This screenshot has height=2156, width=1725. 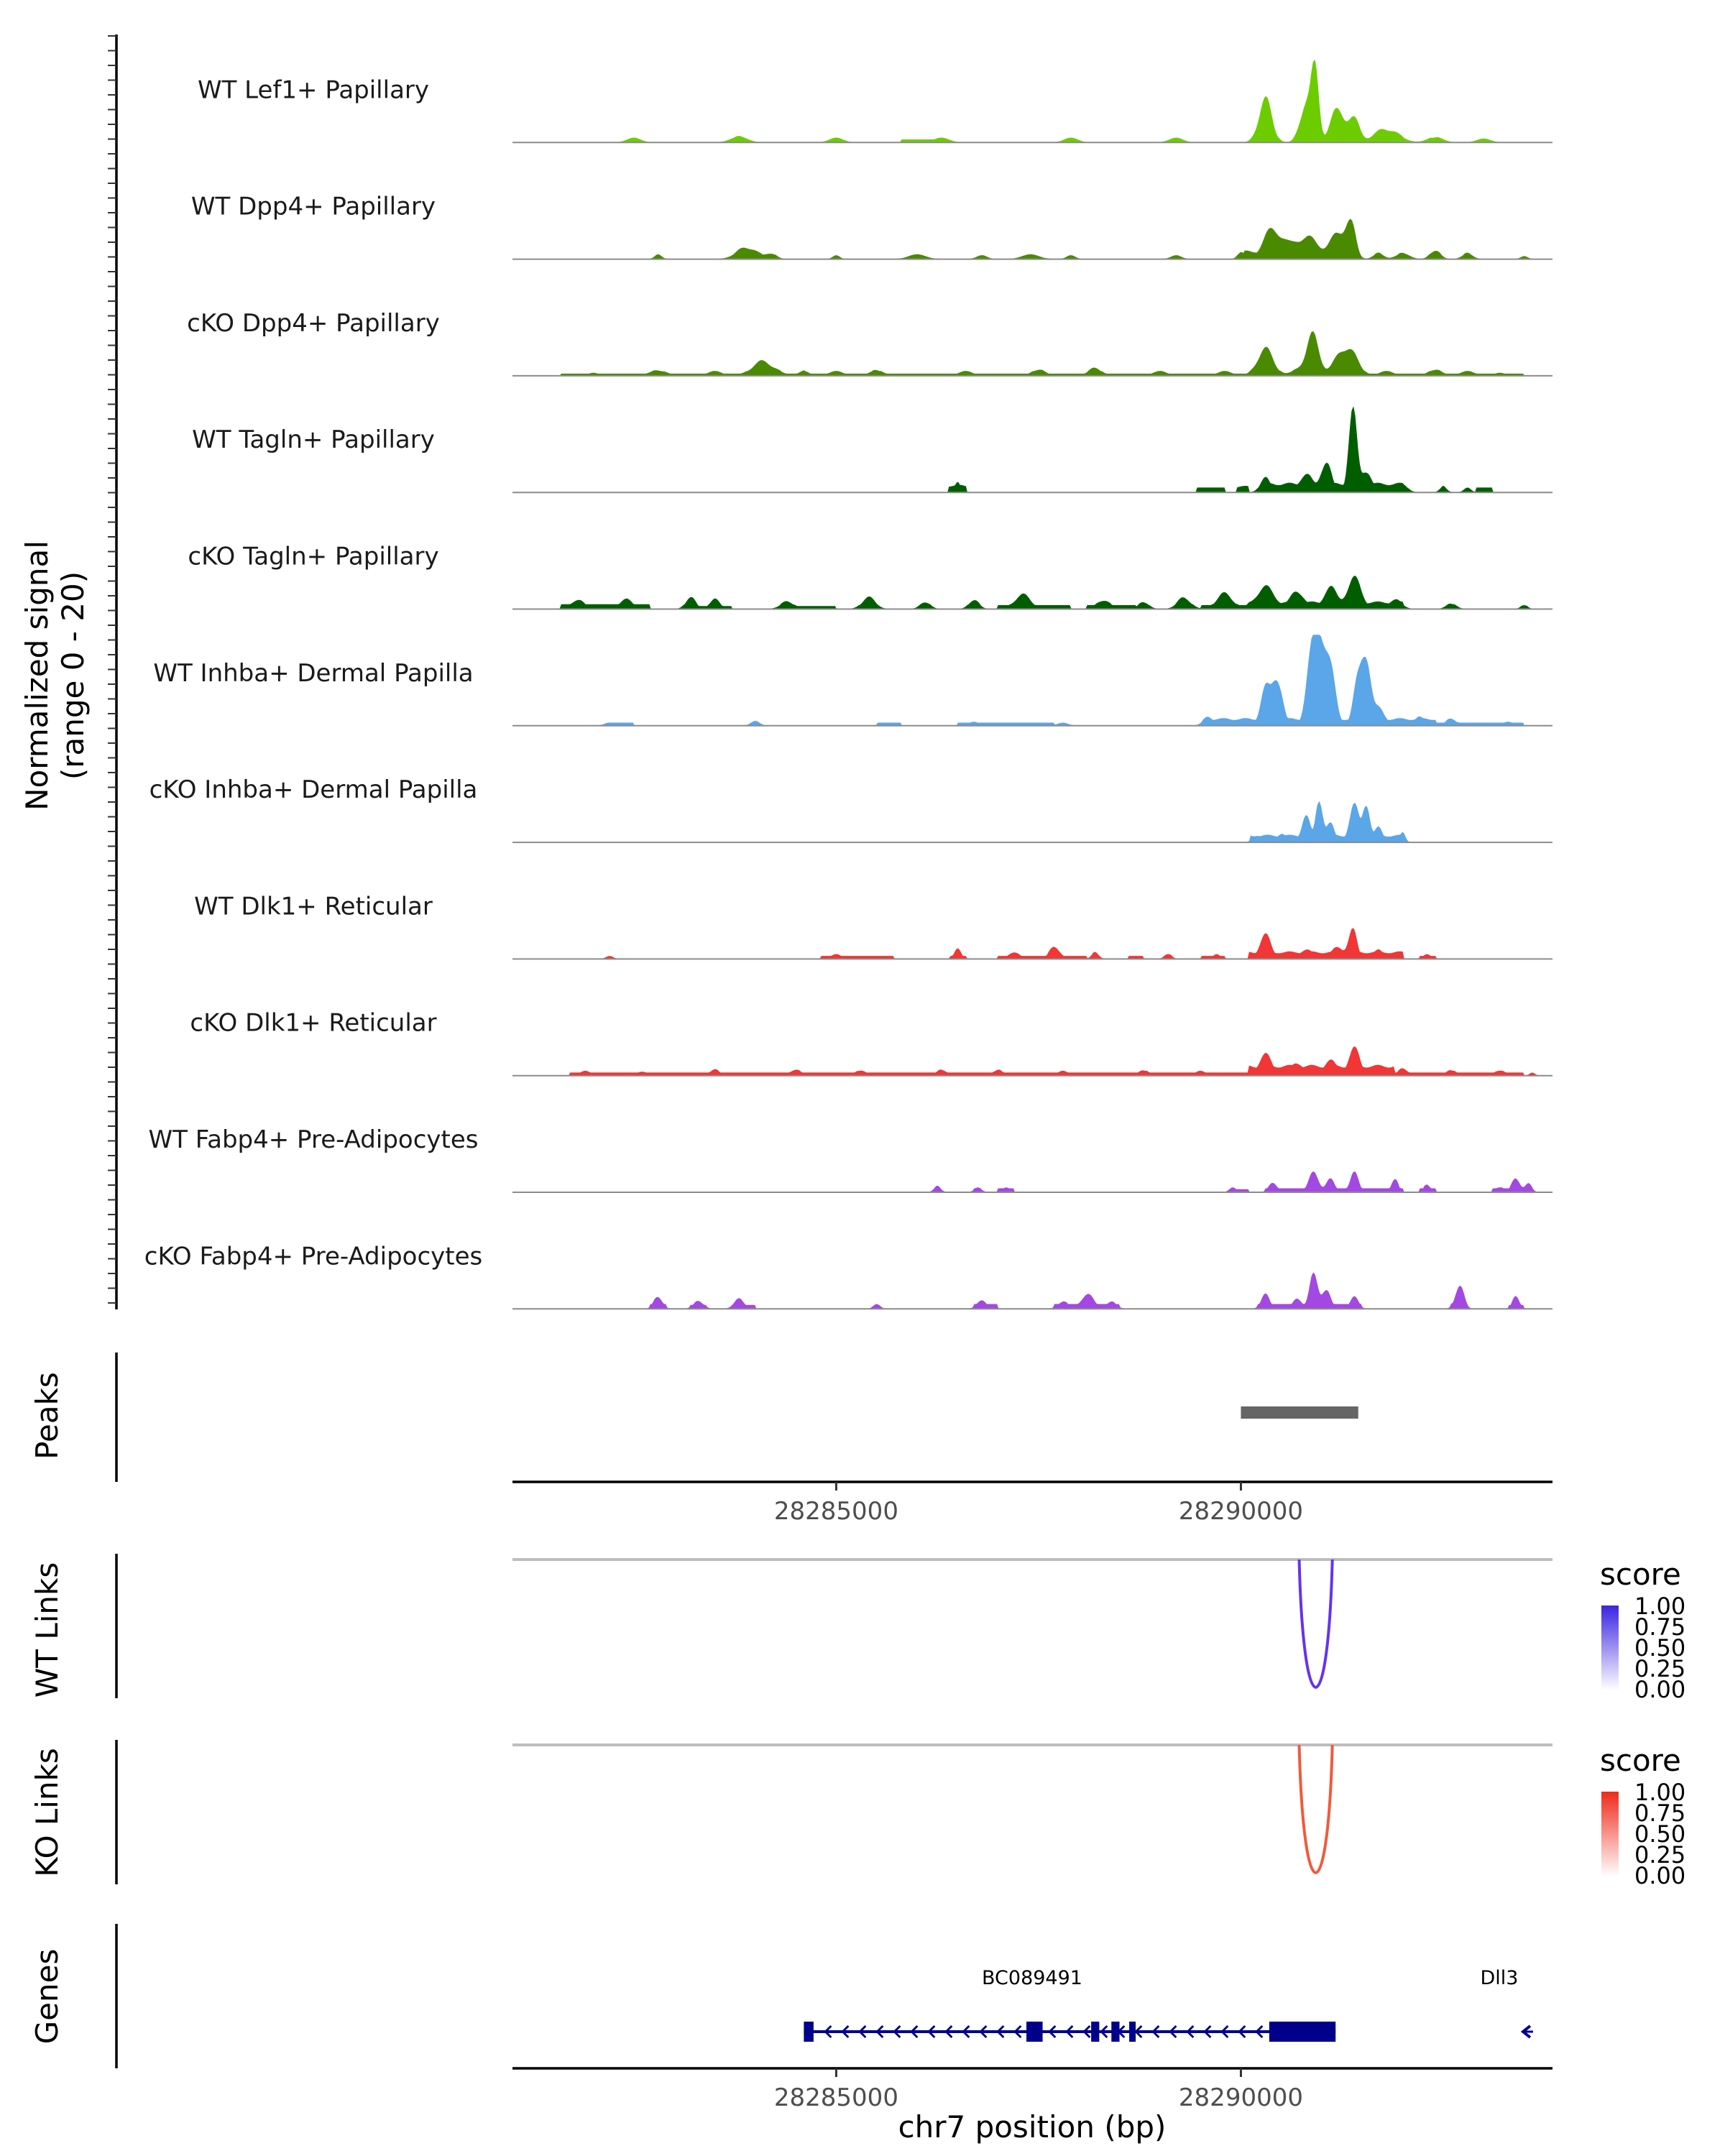 I want to click on ko-legend-tick: 0.50, so click(x=1659, y=1834).